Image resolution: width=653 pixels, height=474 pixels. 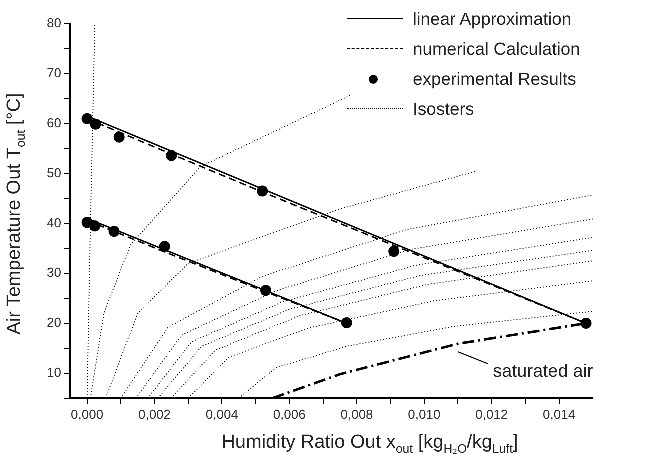 I want to click on x-tick-label: 0,006, so click(x=289, y=414).